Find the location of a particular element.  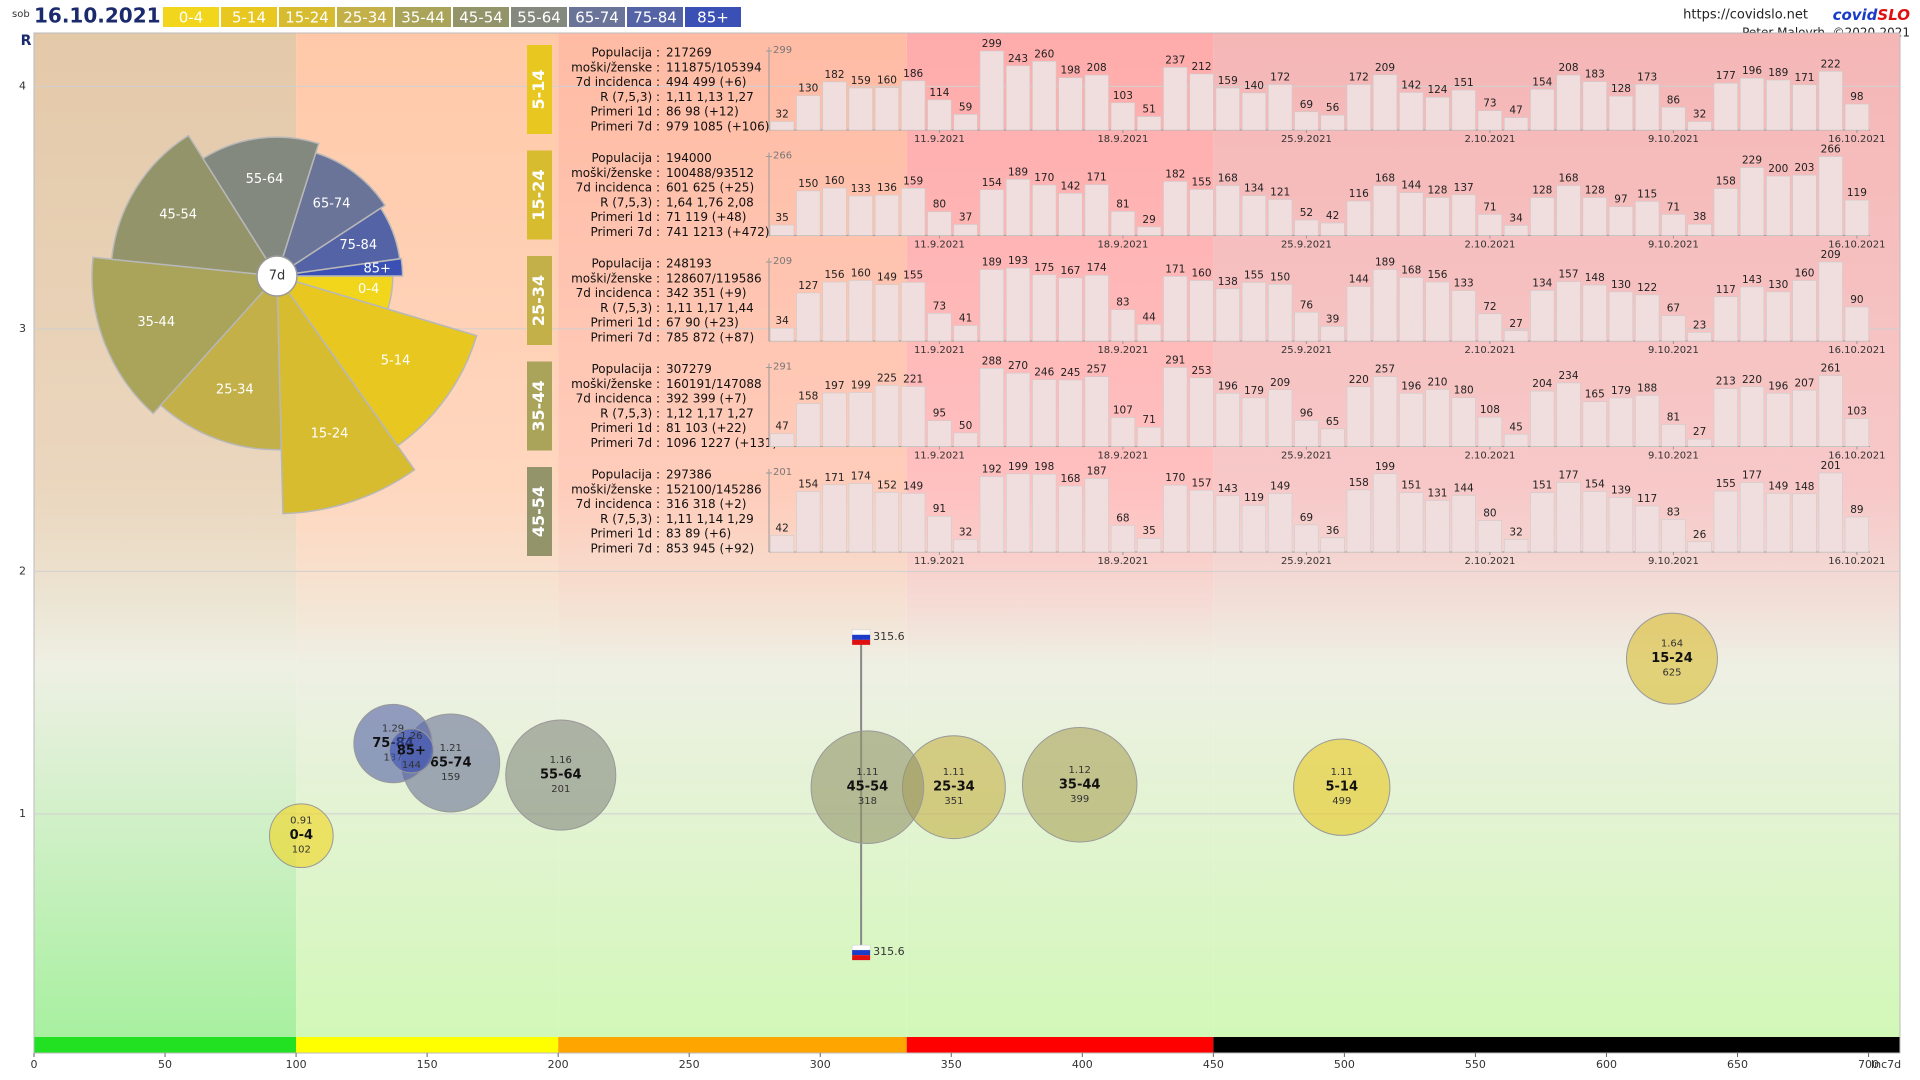

x-tick-label: 0 is located at coordinates (34, 1064).